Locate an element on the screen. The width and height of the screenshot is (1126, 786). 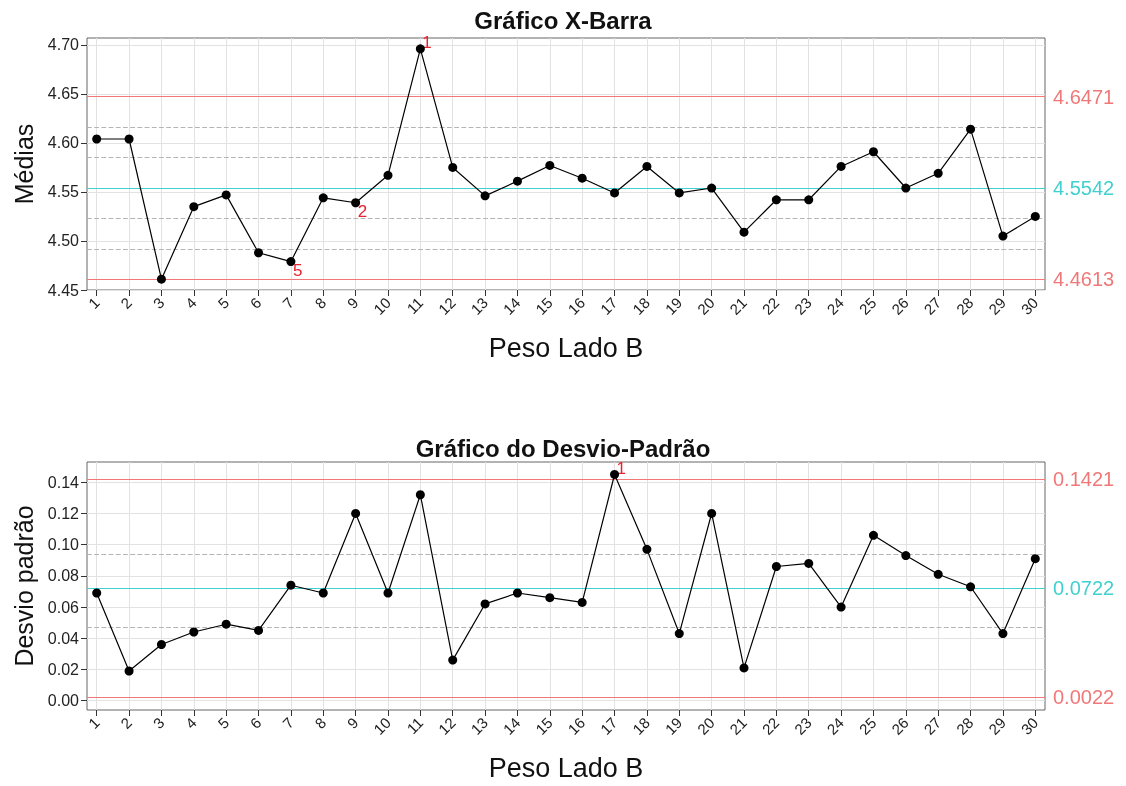
x-tick-label: 27 is located at coordinates (932, 305).